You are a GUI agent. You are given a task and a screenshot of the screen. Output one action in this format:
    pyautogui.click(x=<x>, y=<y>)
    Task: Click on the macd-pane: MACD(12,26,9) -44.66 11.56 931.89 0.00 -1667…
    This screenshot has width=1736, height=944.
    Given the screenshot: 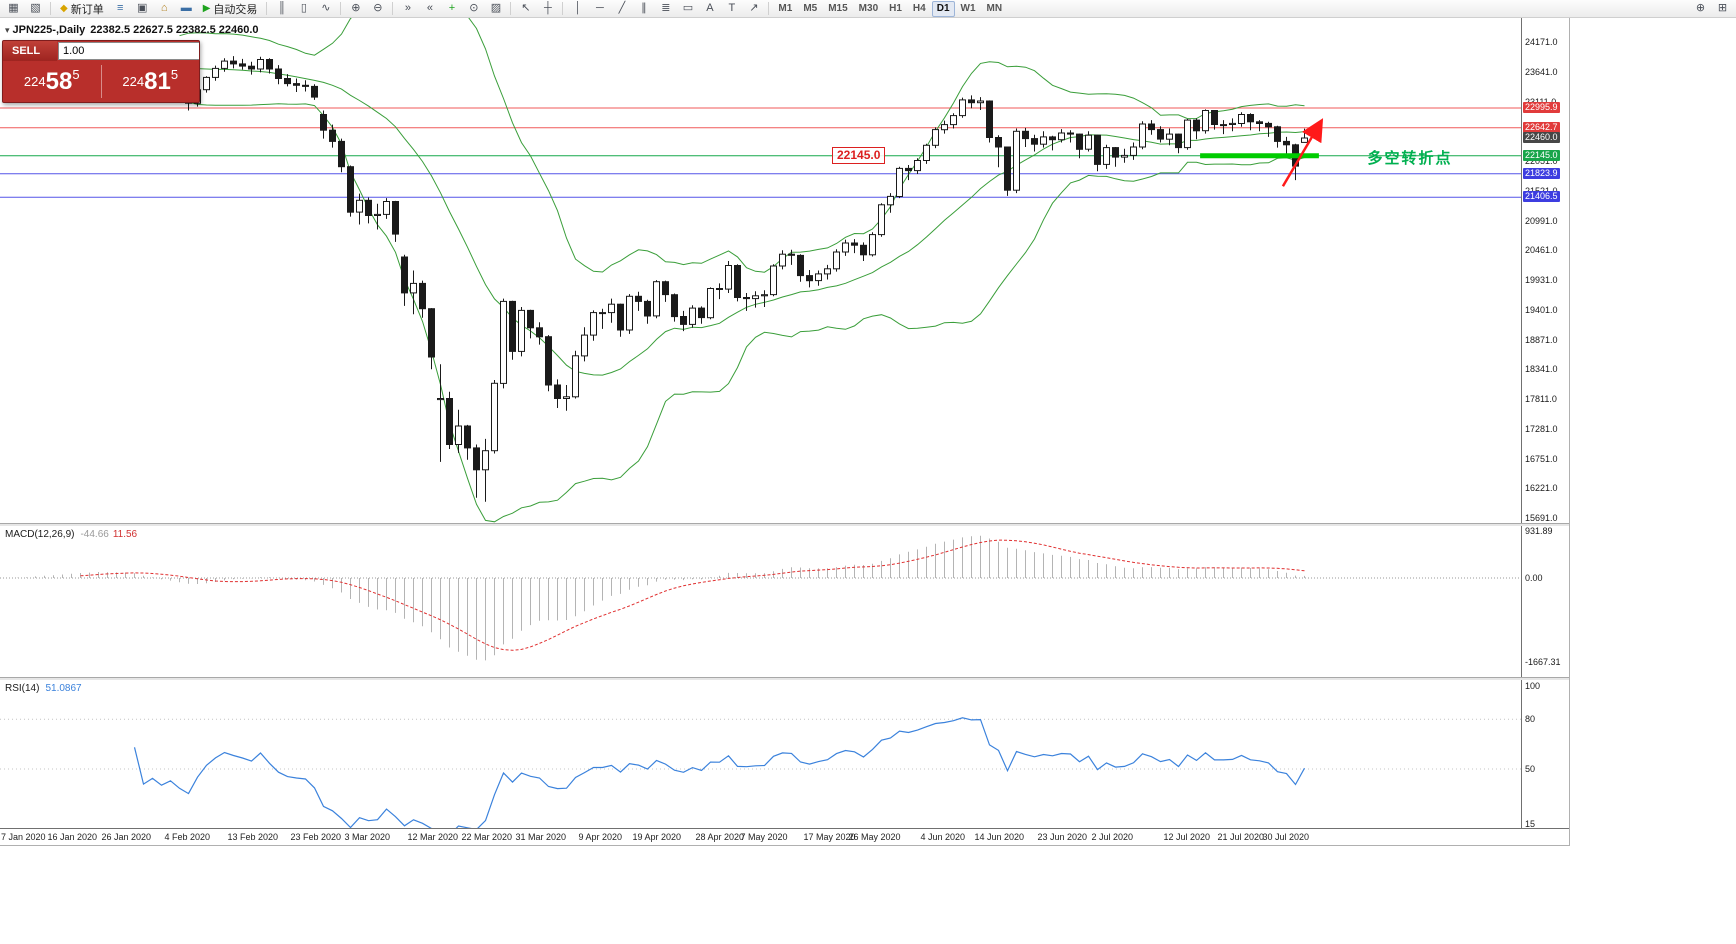 What is the action you would take?
    pyautogui.click(x=784, y=601)
    